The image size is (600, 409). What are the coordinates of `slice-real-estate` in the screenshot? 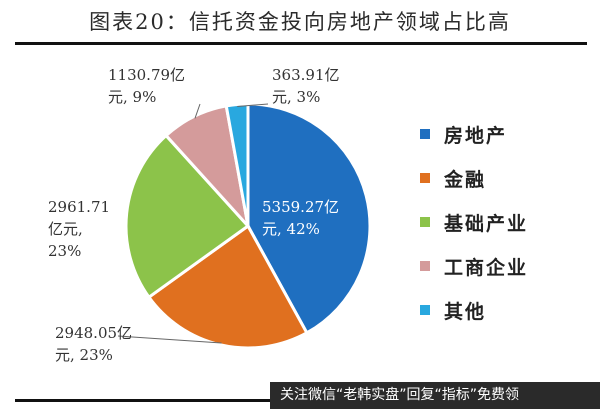 It's located at (309, 218).